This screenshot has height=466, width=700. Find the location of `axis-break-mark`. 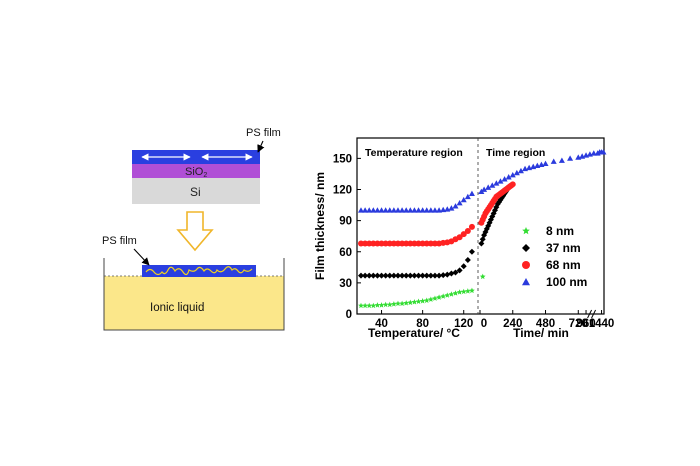

axis-break-mark is located at coordinates (590, 314).